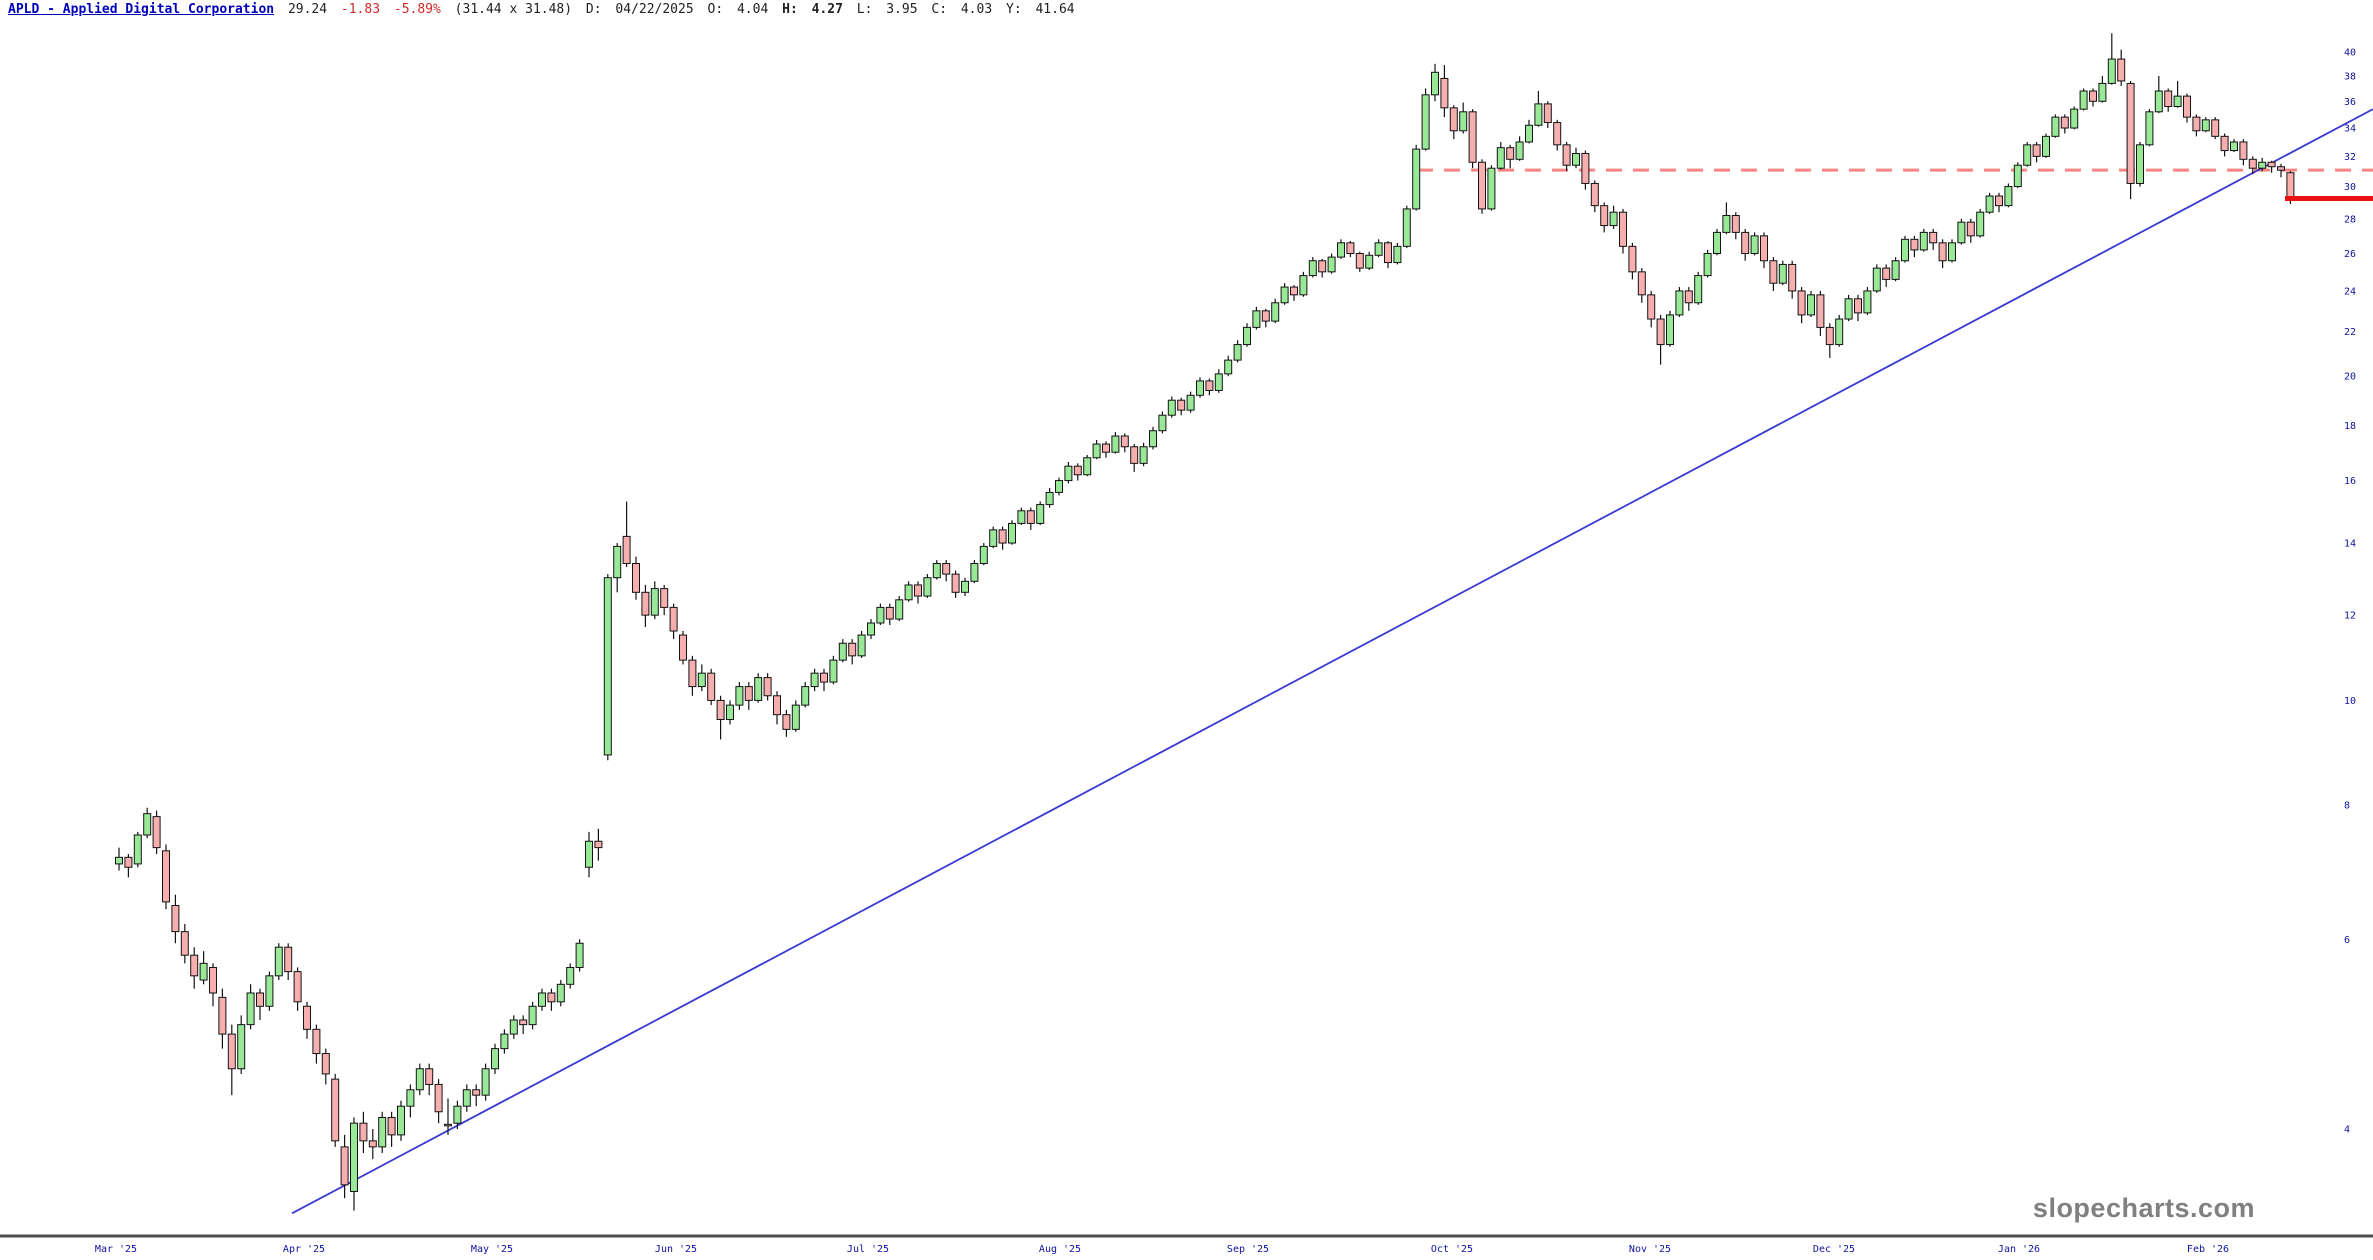 The height and width of the screenshot is (1260, 2373). I want to click on symbol-title-link: APLD - Applied Digital Corporation, so click(141, 9).